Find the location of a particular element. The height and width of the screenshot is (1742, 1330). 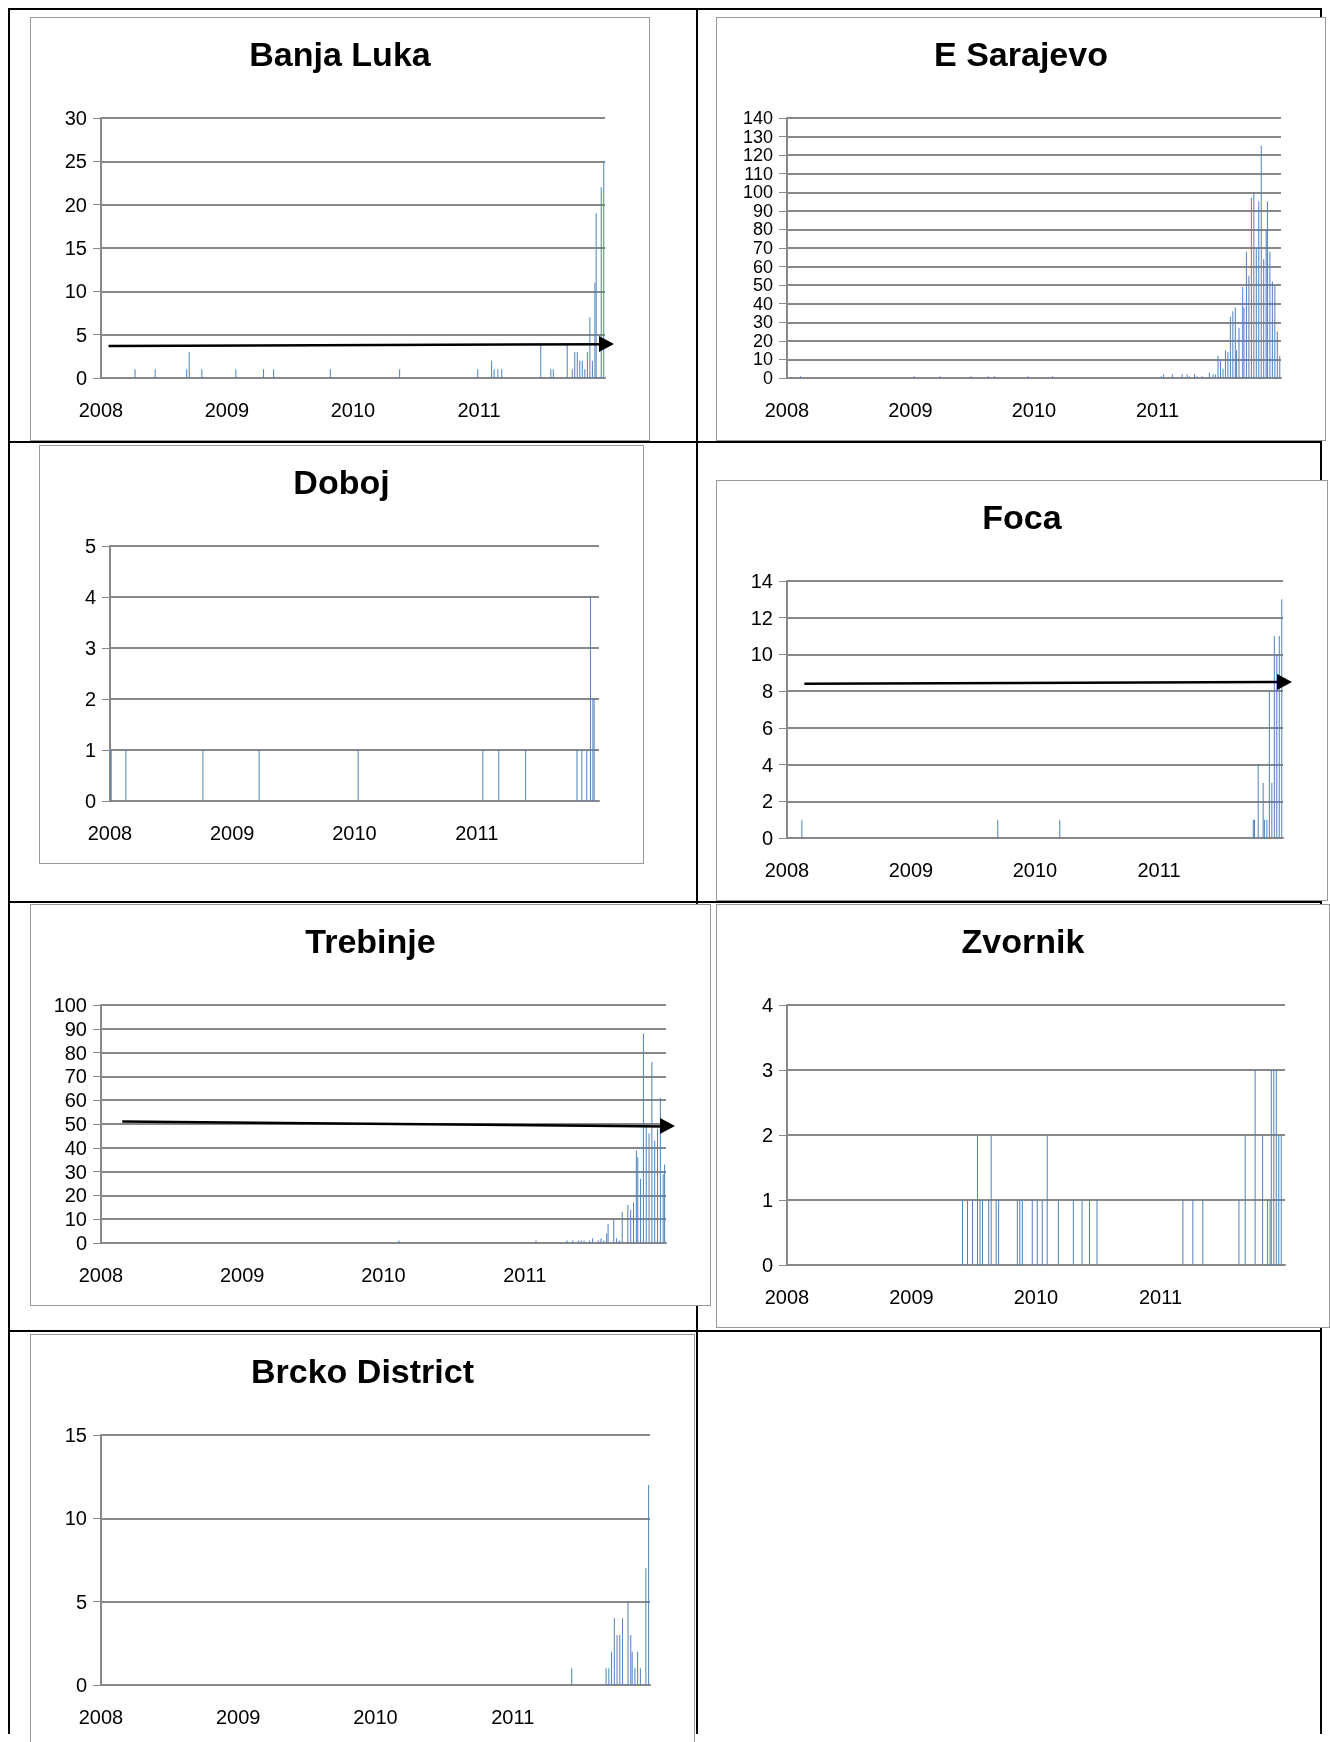

y-tick-label: 120 is located at coordinates (757, 155).